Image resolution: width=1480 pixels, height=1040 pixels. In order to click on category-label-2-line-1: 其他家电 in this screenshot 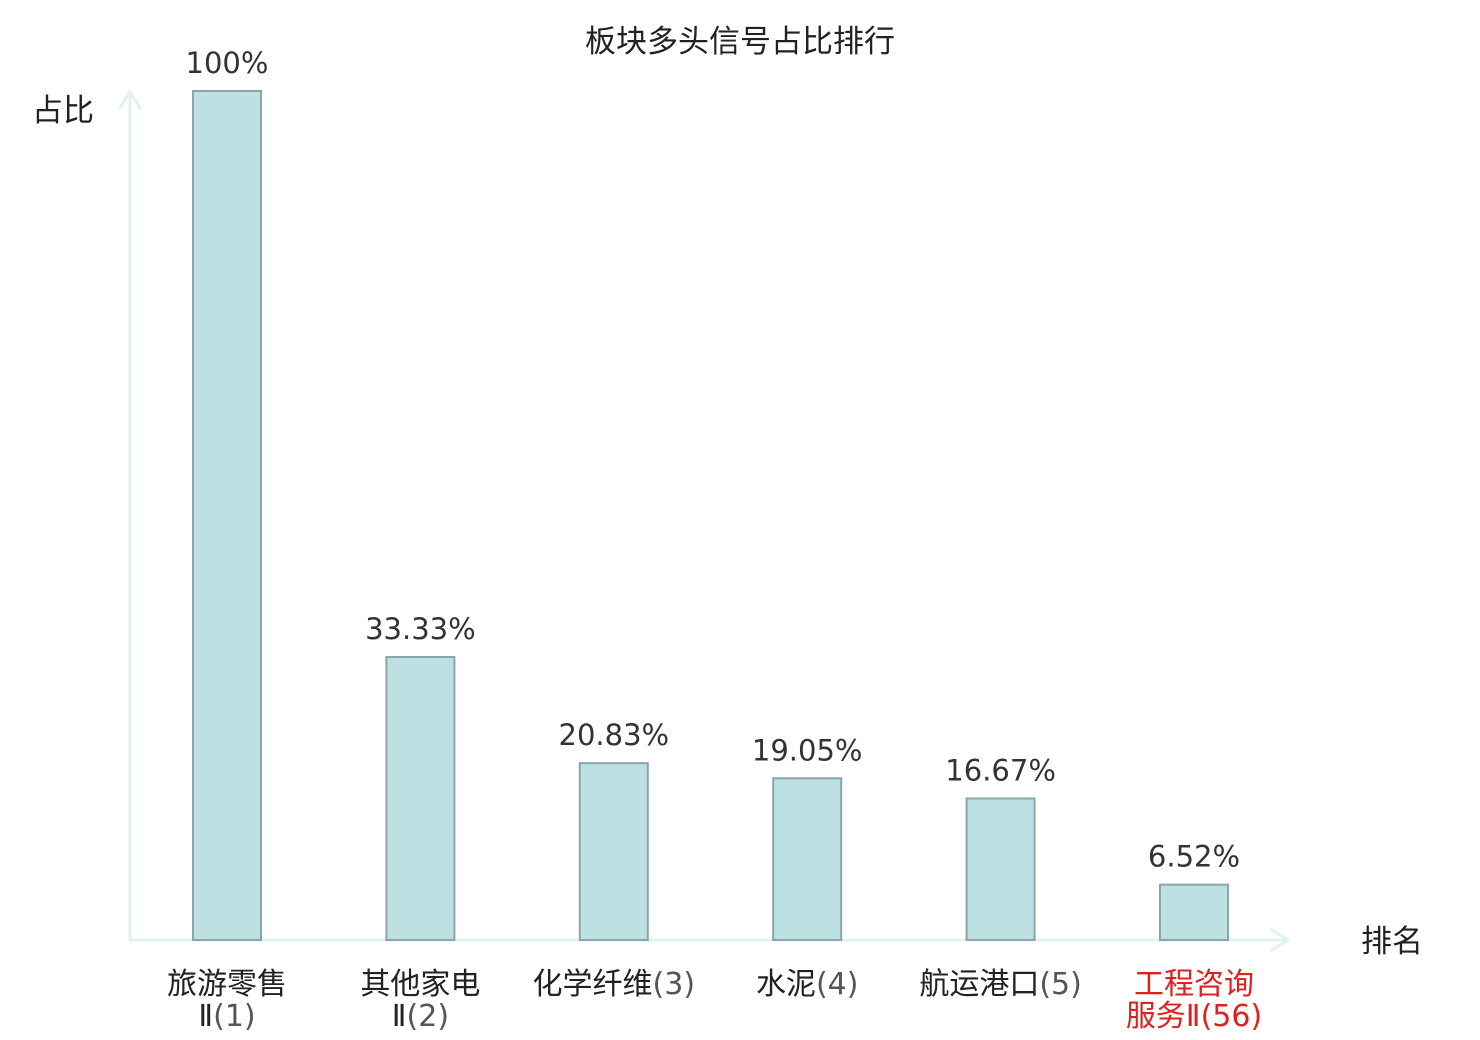, I will do `click(420, 984)`.